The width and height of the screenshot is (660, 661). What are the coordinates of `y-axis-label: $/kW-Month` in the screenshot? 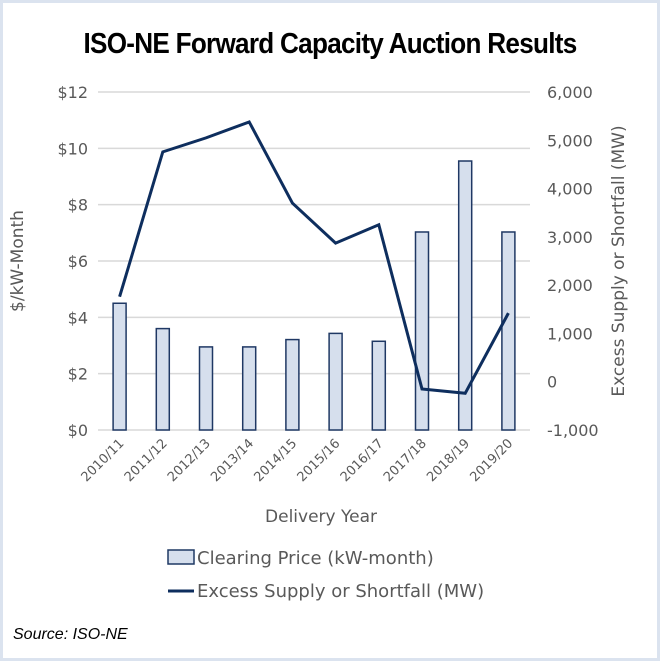 It's located at (18, 261).